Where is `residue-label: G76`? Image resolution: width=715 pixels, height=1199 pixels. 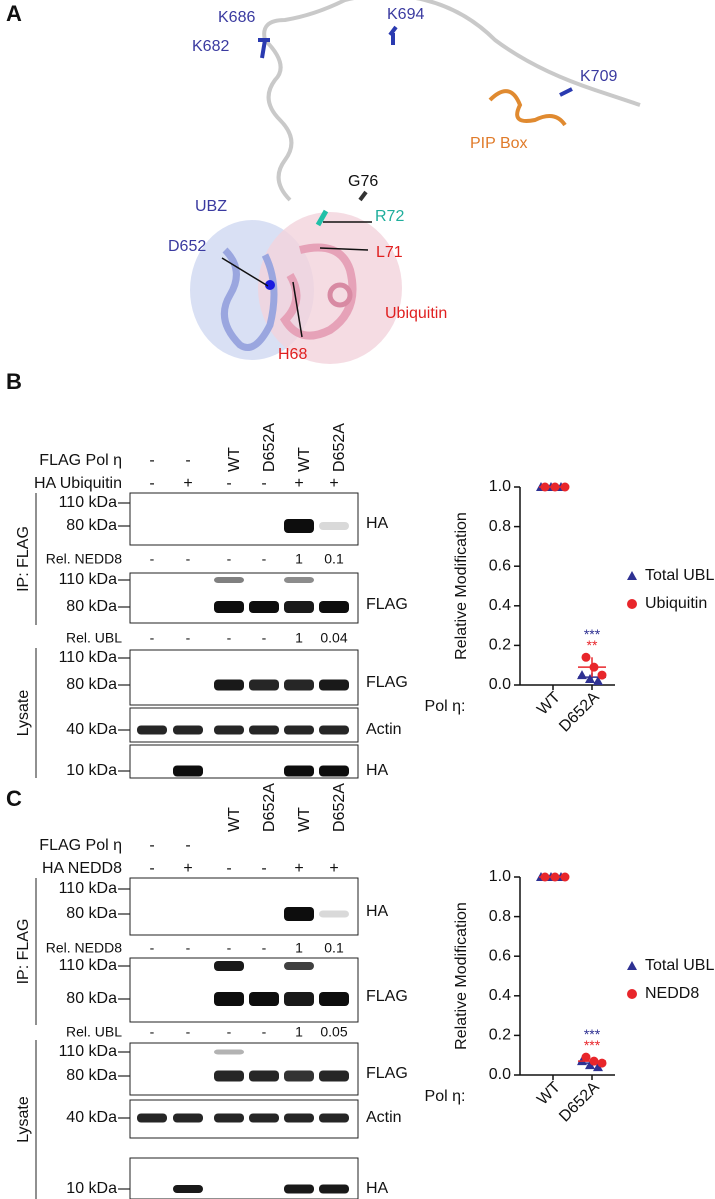 residue-label: G76 is located at coordinates (363, 181).